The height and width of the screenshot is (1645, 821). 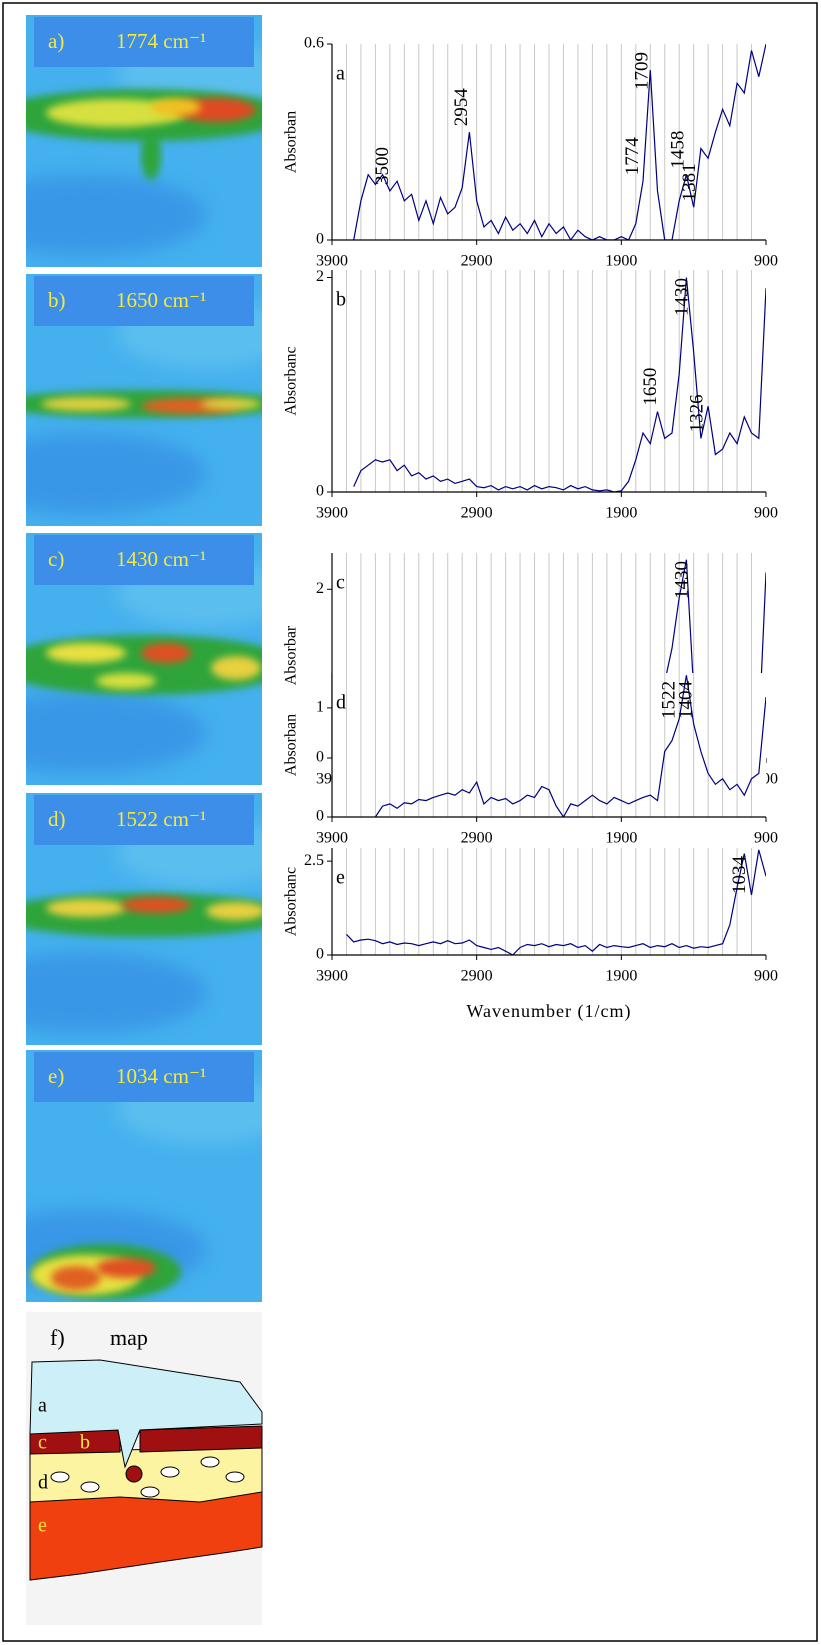 I want to click on peak-label: 1404, so click(x=685, y=700).